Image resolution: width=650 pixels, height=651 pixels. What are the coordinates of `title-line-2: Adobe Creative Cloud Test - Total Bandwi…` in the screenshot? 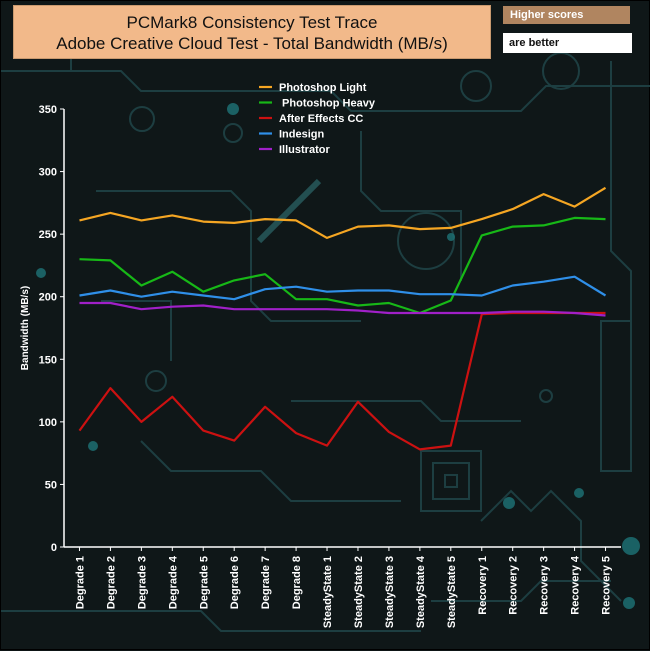 It's located at (252, 43).